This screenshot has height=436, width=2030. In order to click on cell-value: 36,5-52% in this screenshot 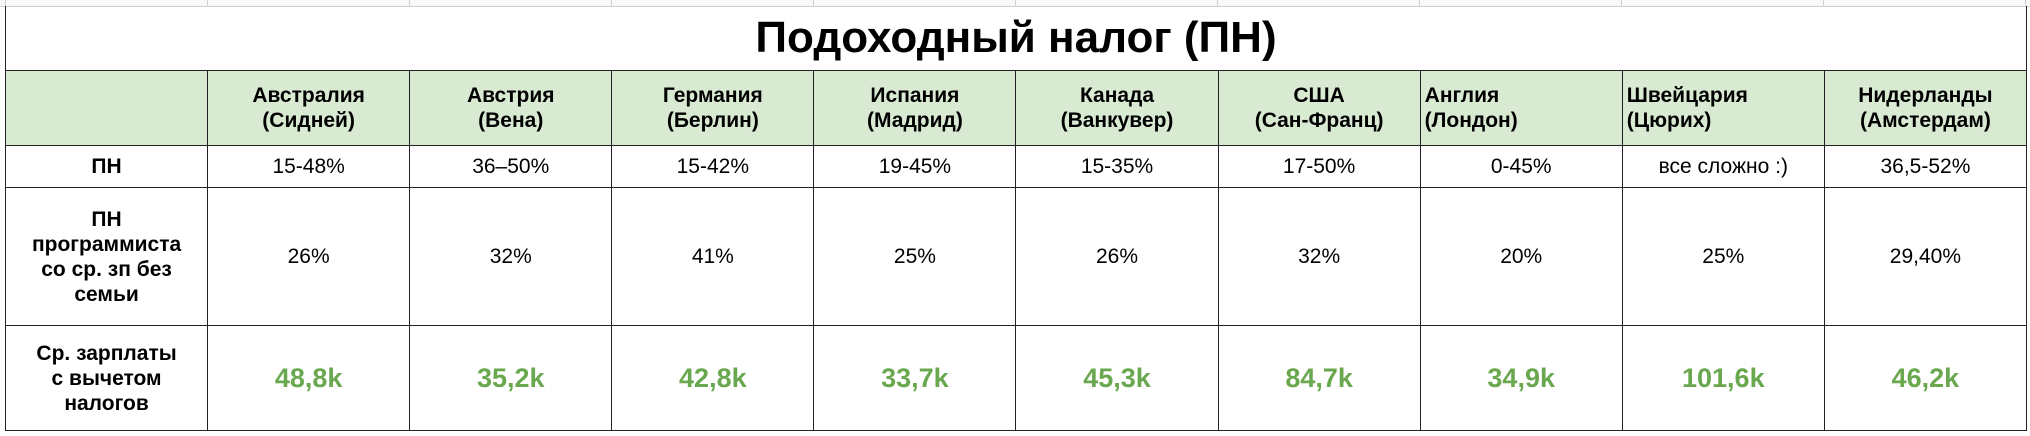, I will do `click(1925, 166)`.